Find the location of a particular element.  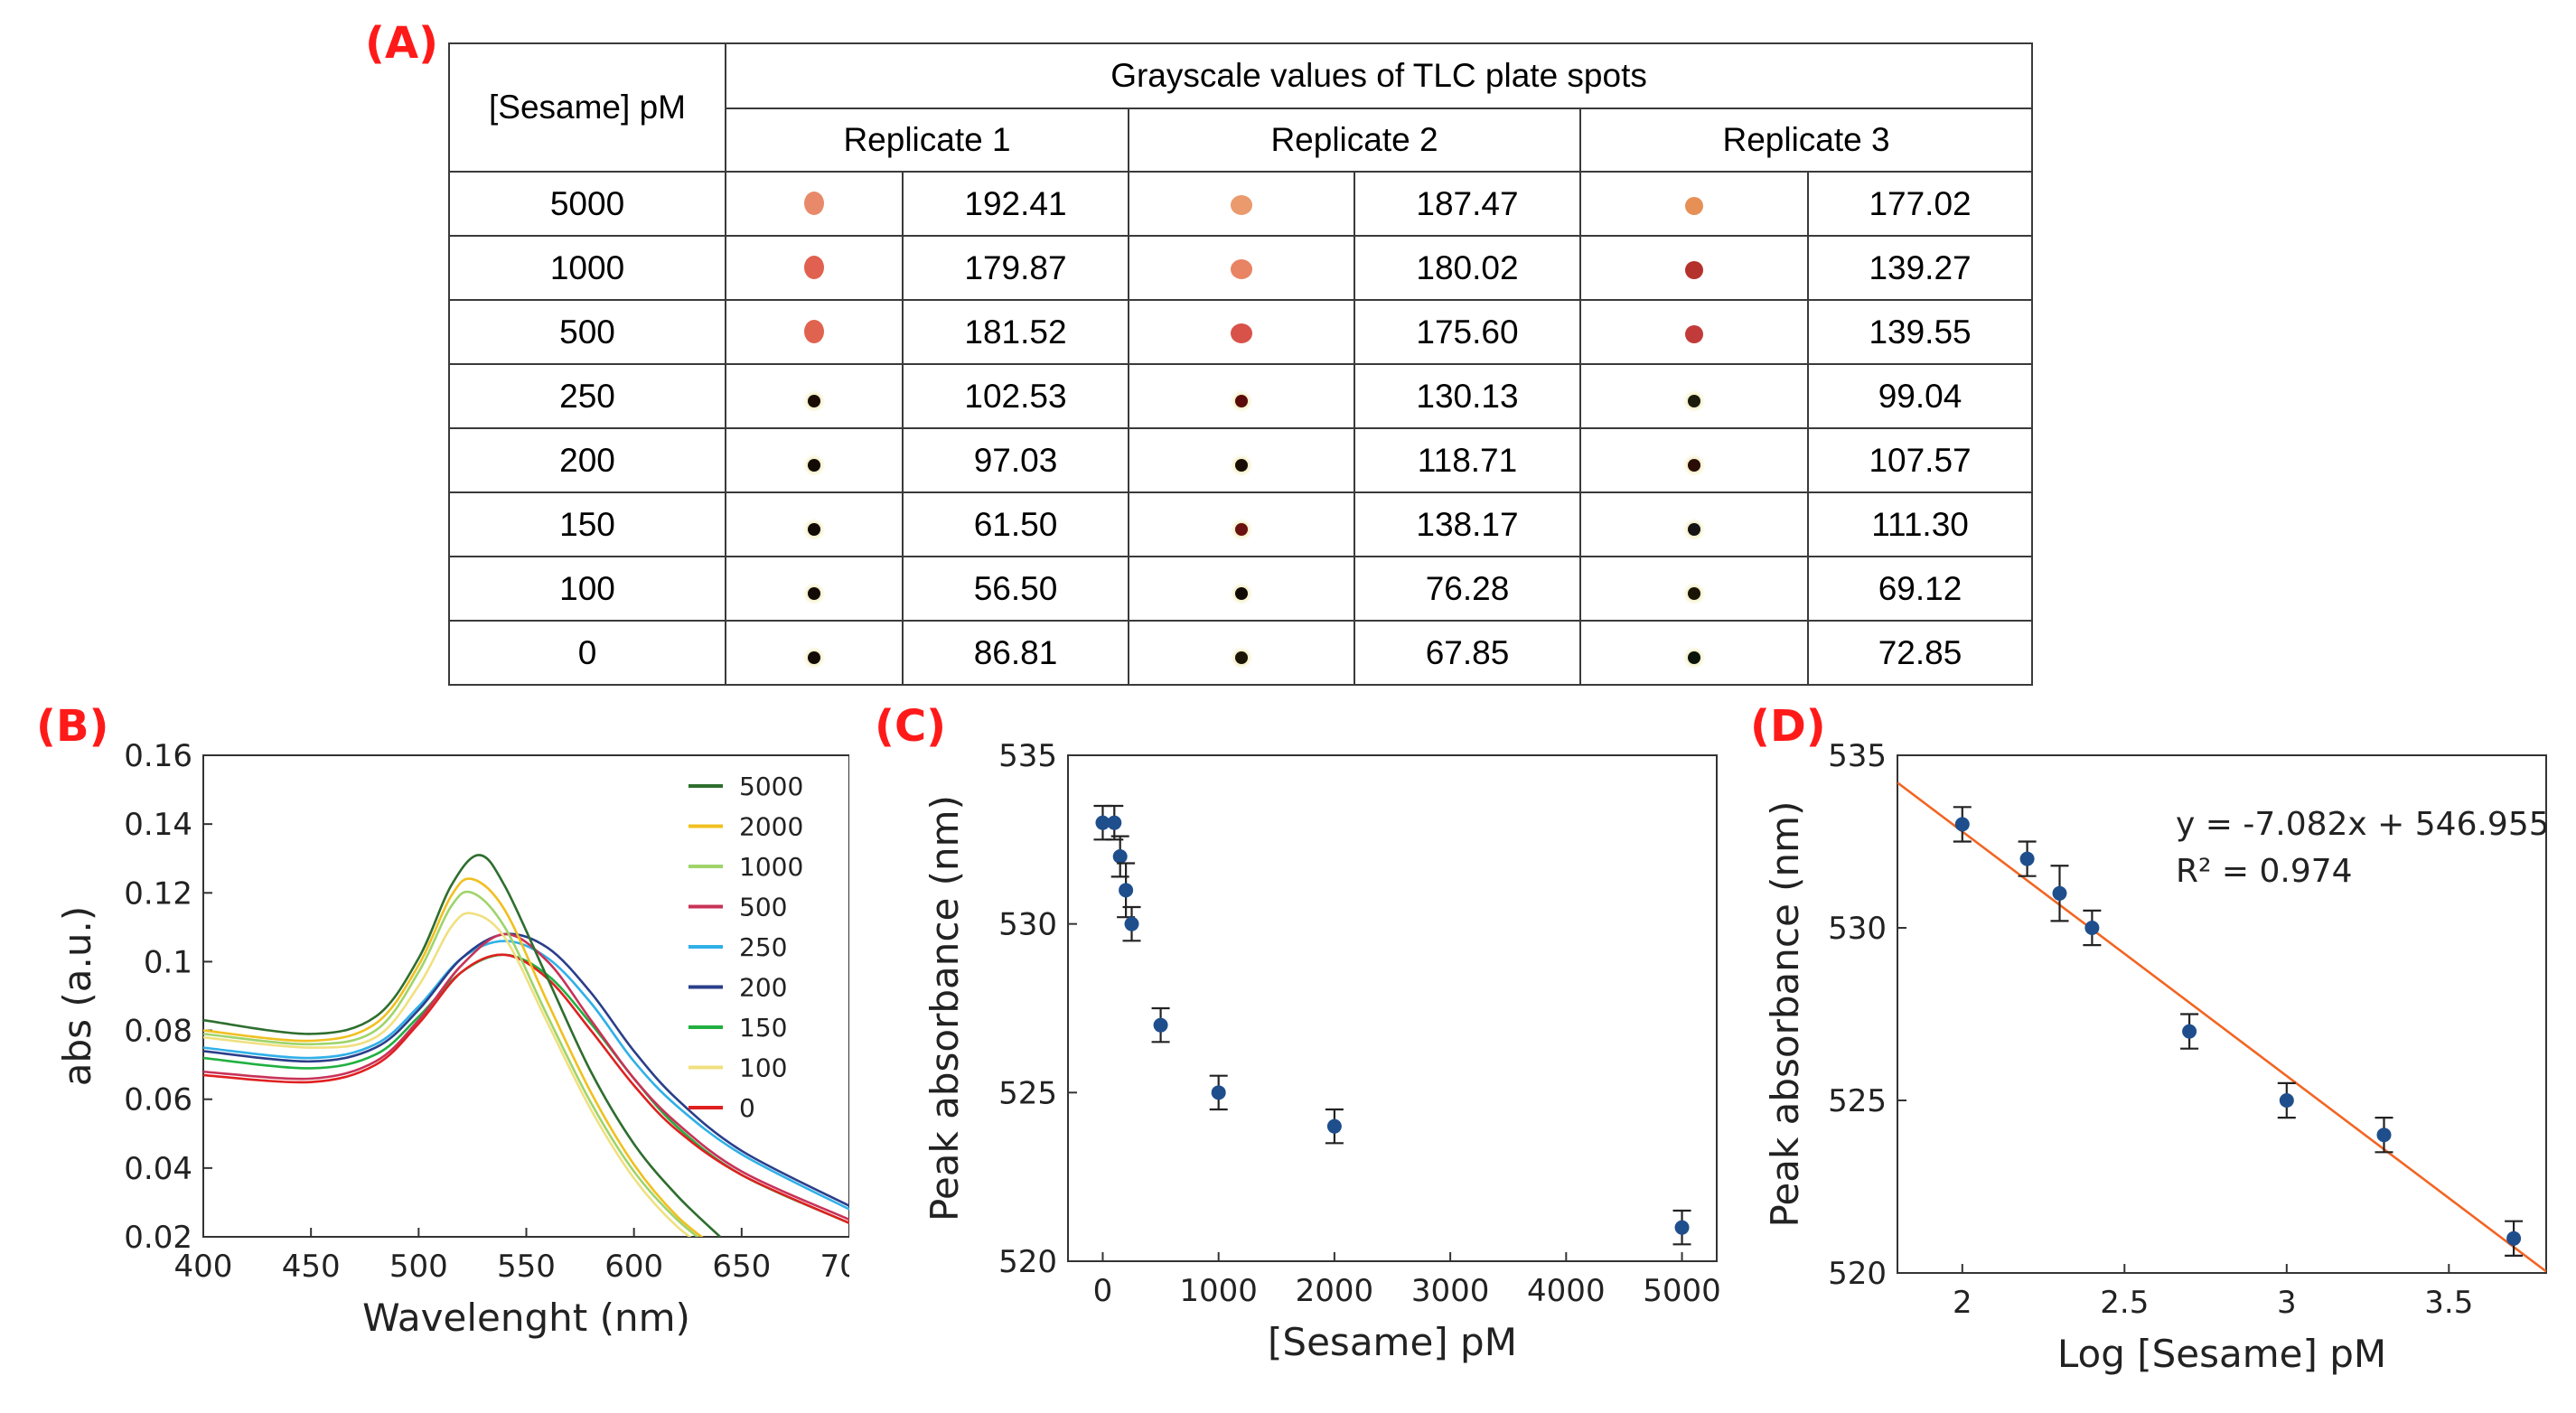

grayscale-value-cell: 76.28 is located at coordinates (1467, 589).